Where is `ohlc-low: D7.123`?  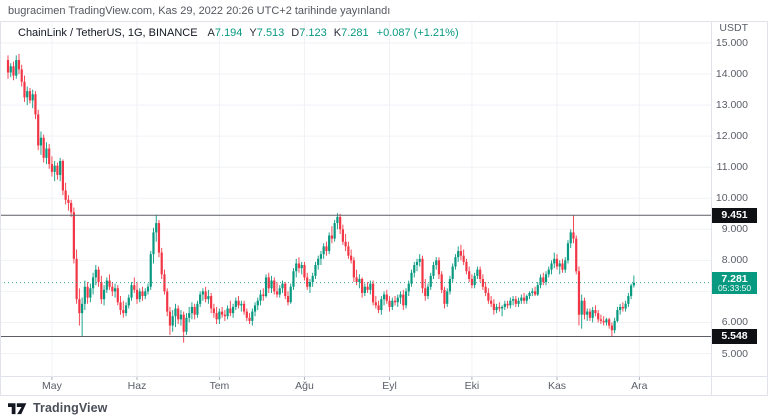
ohlc-low: D7.123 is located at coordinates (309, 33).